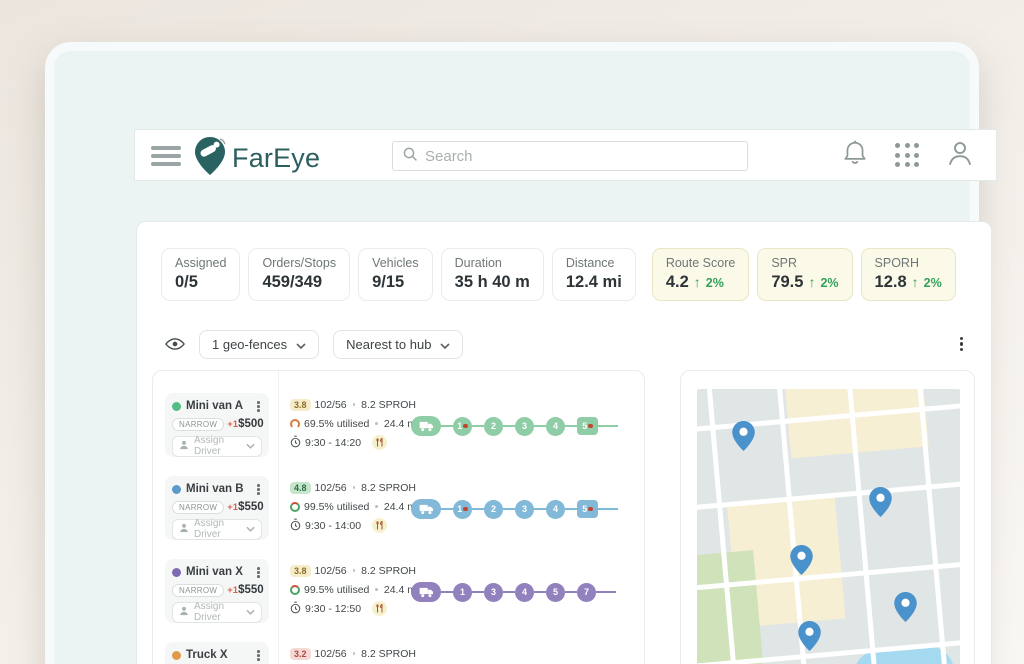 This screenshot has width=1024, height=664. I want to click on stat-label: Duration, so click(478, 263).